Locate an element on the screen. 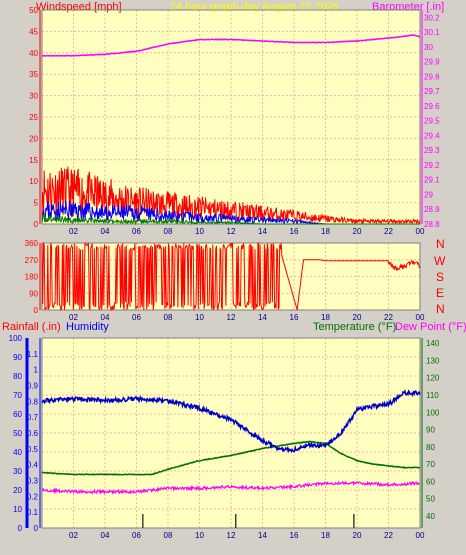 The image size is (466, 555). temperature-y-tick-label: 40 is located at coordinates (430, 516).